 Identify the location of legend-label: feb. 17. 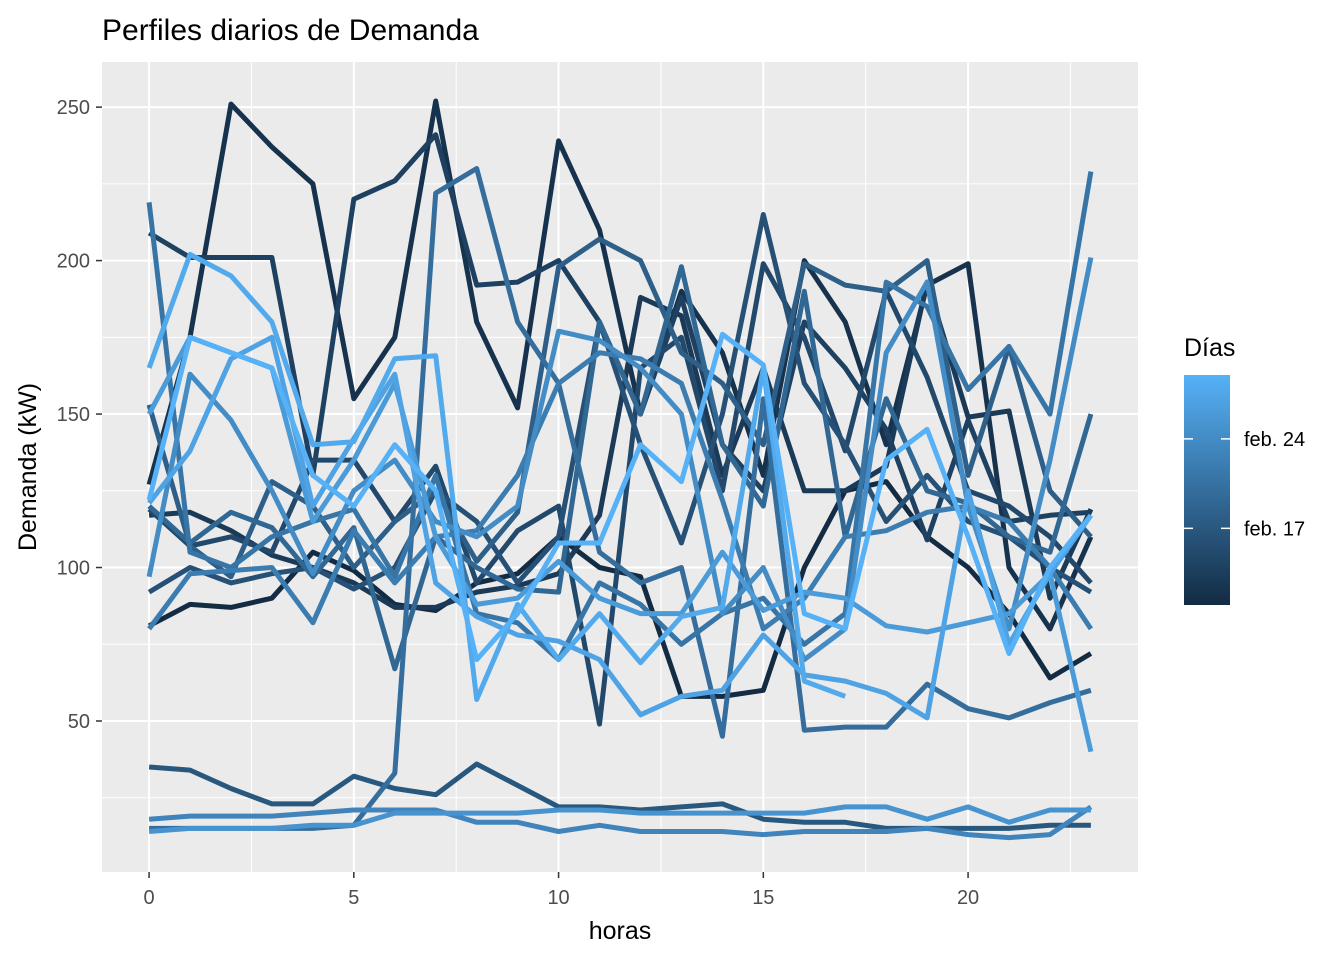
(1274, 529).